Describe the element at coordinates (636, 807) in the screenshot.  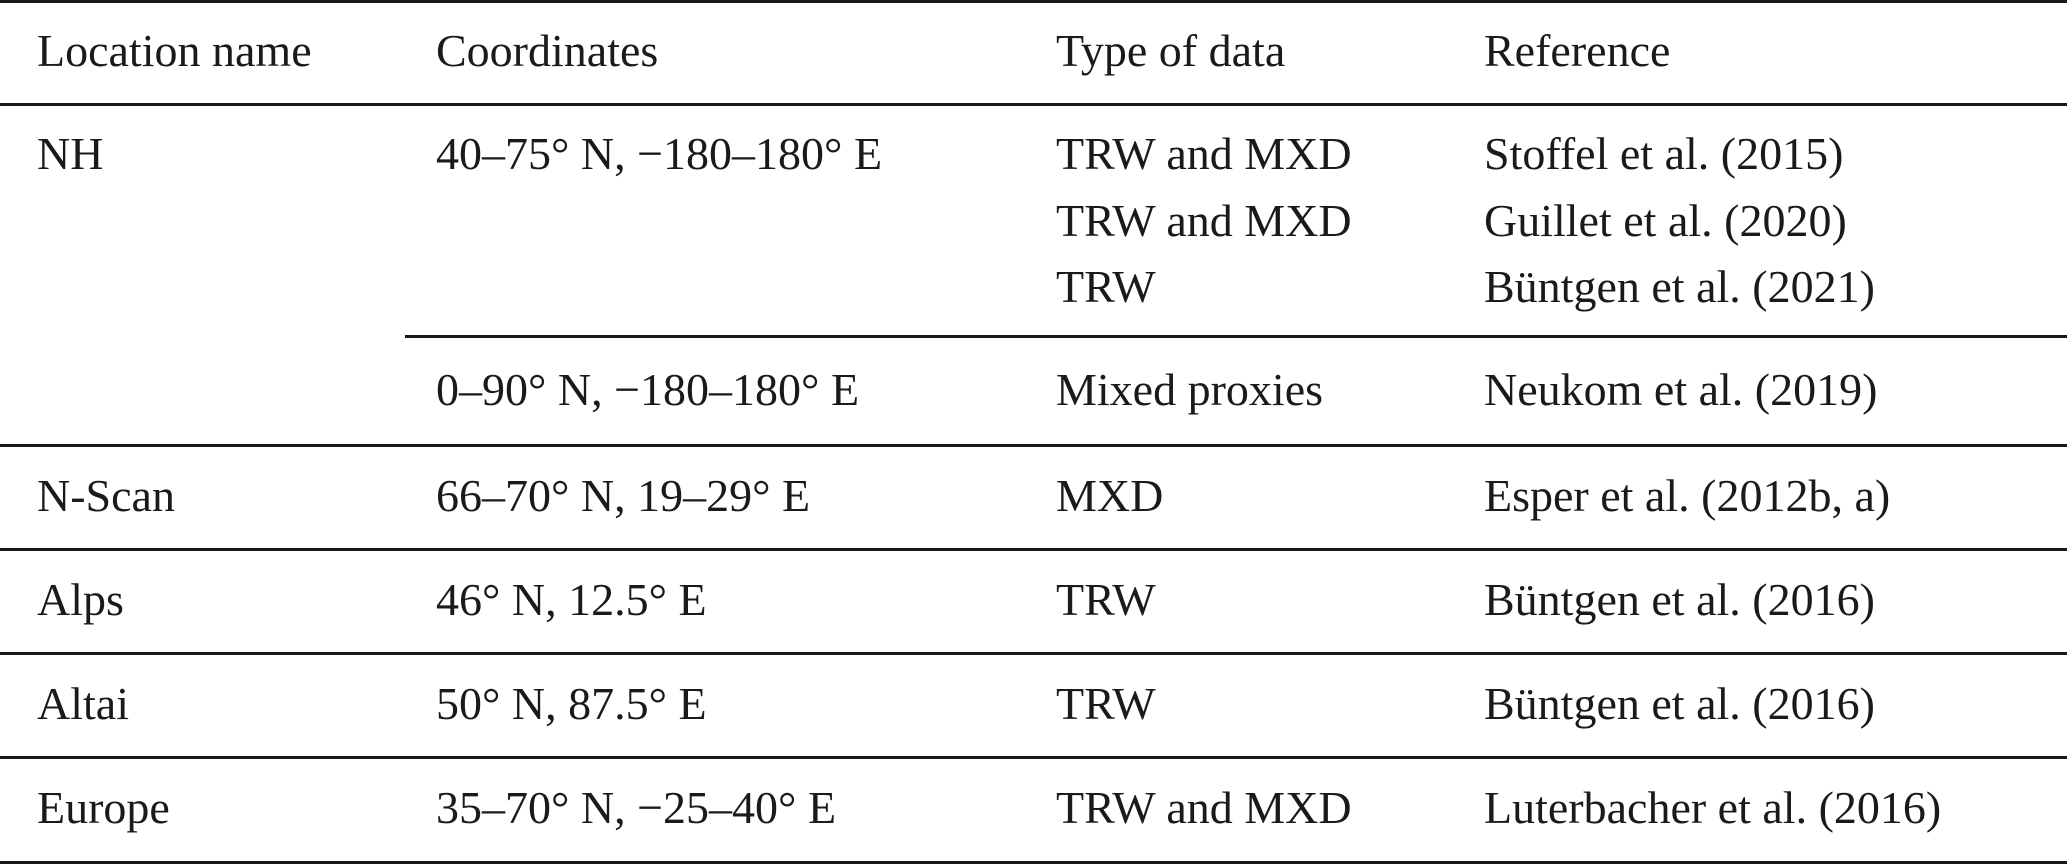
I see `coordinates-cell: 35–70° N, −25–40° E` at that location.